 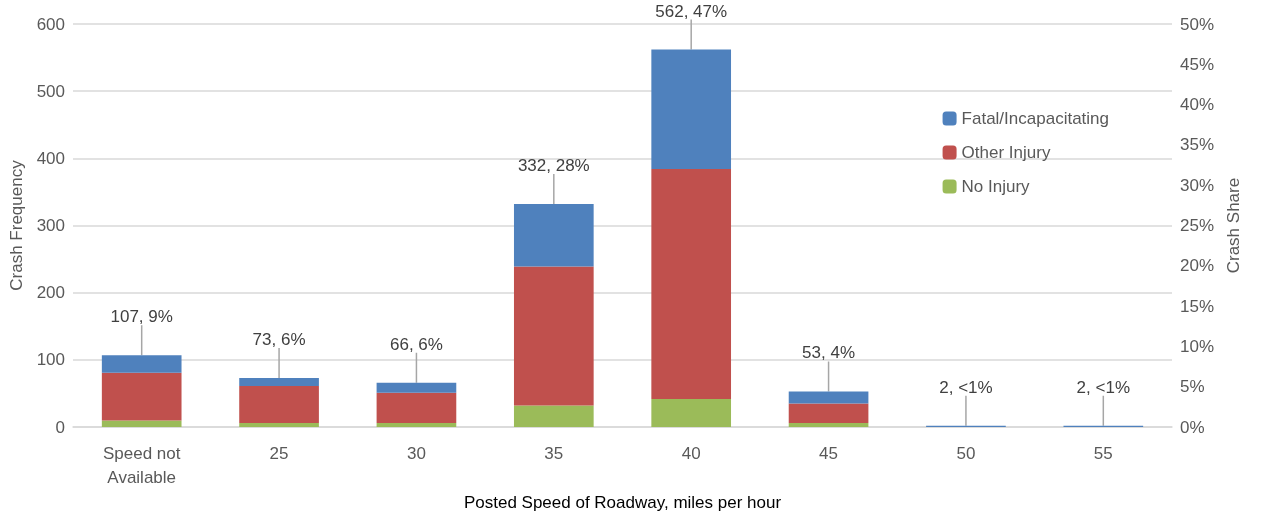 I want to click on x-tick-label: 45, so click(x=829, y=453).